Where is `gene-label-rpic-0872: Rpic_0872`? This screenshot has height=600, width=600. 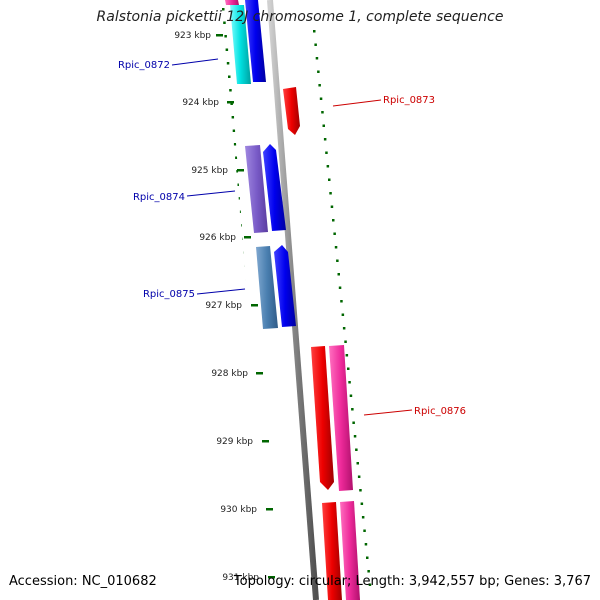
gene-label-rpic-0872: Rpic_0872 is located at coordinates (168, 64).